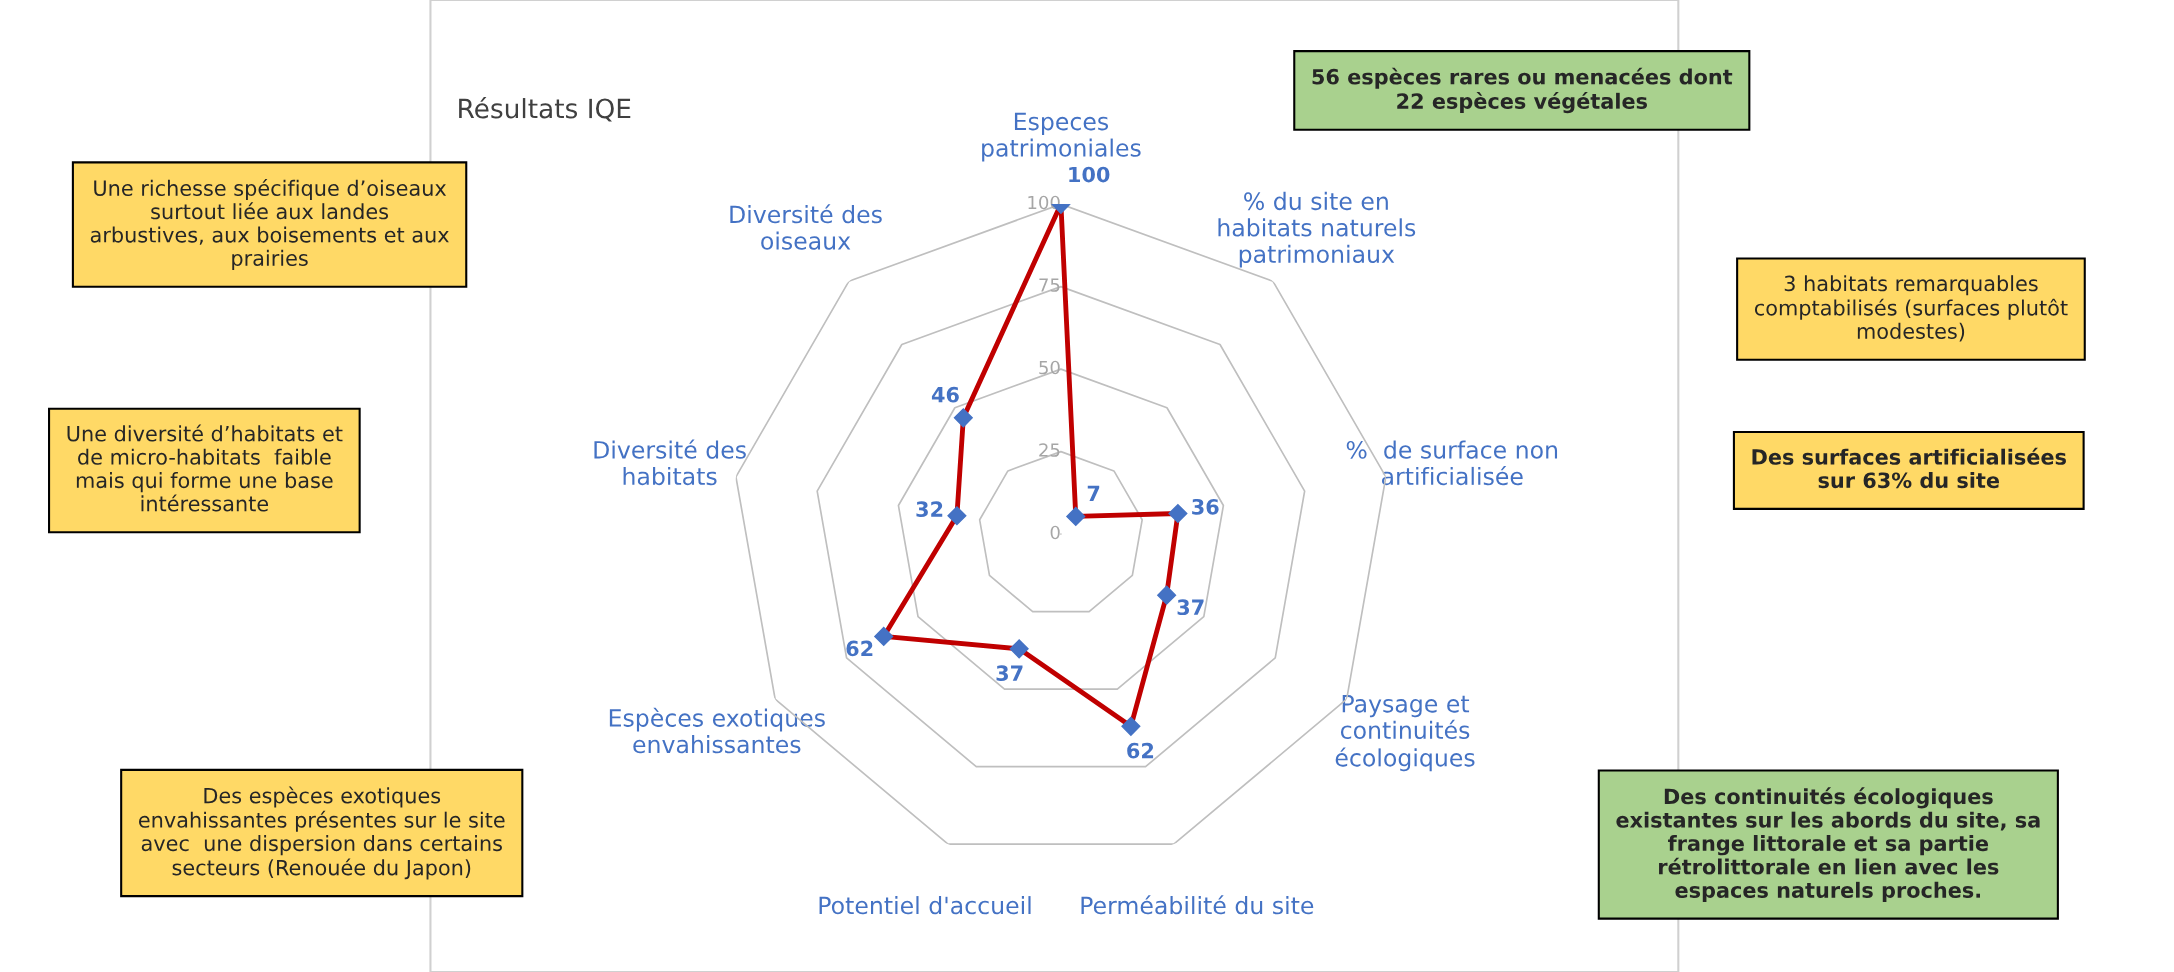 This screenshot has width=2174, height=972. I want to click on text: Des surfaces artificialisées sur 63% du site, so click(1909, 468).